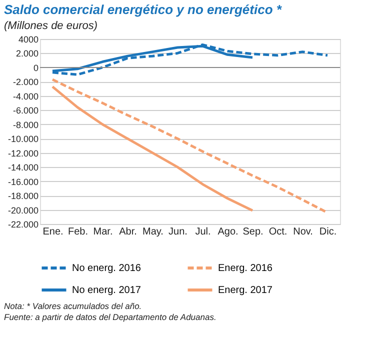  I want to click on x-tick-label: Mar., so click(103, 232).